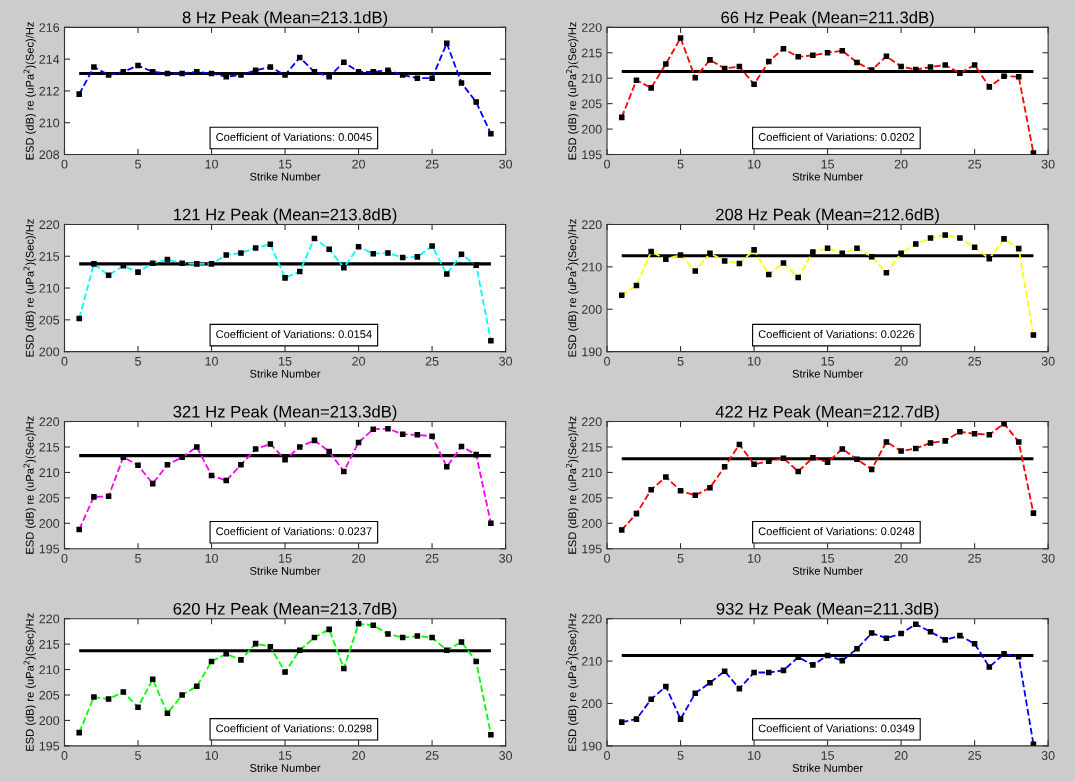 This screenshot has width=1075, height=781. I want to click on chart-title: 620 Hz Peak (Mean=213.7dB), so click(285, 610).